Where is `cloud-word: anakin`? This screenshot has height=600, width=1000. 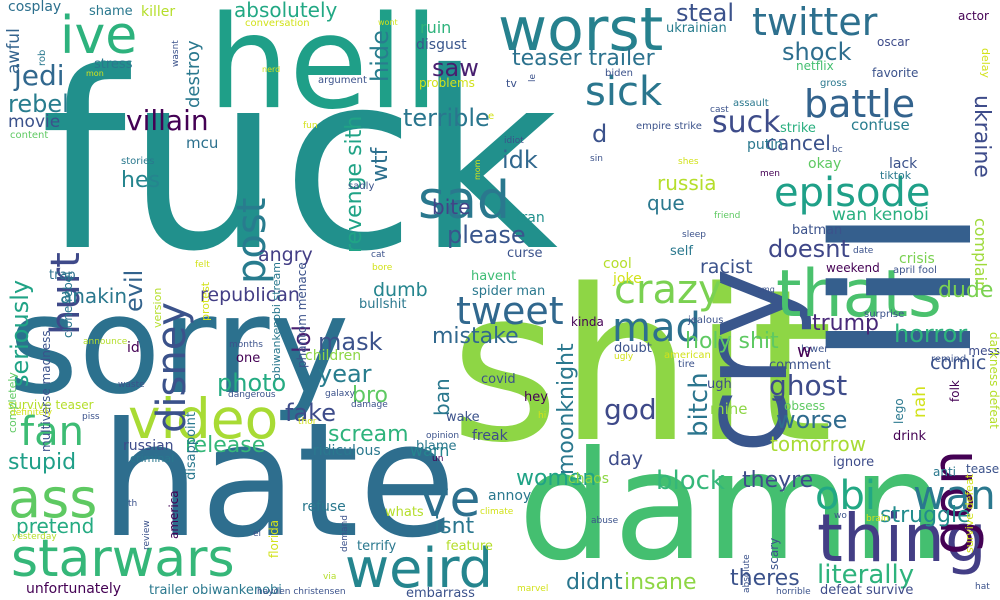 cloud-word: anakin is located at coordinates (94, 296).